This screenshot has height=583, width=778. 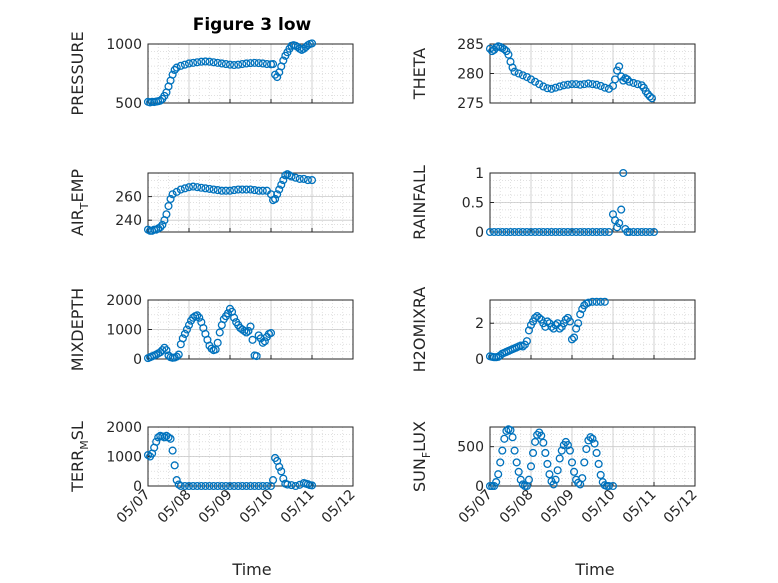 I want to click on y-tick-label: 0.5, so click(x=473, y=204).